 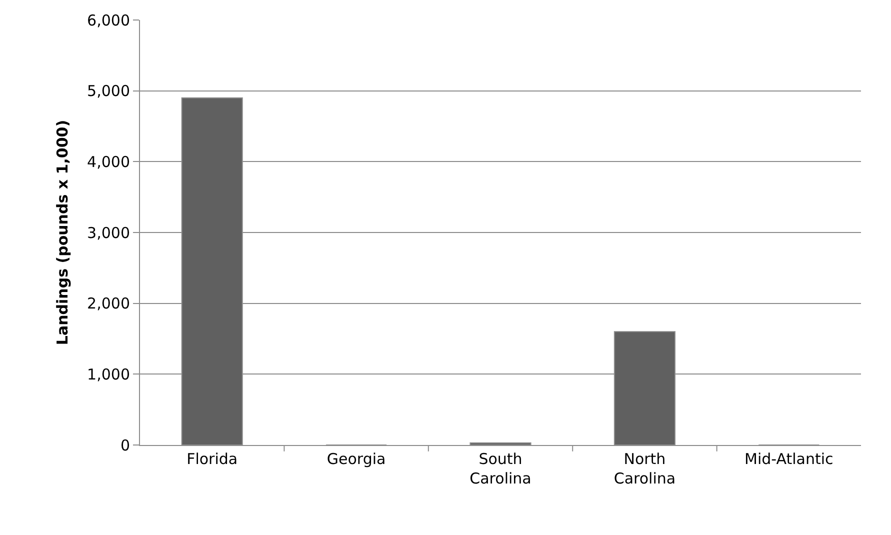 I want to click on y-tick-label: 4,000, so click(x=108, y=161).